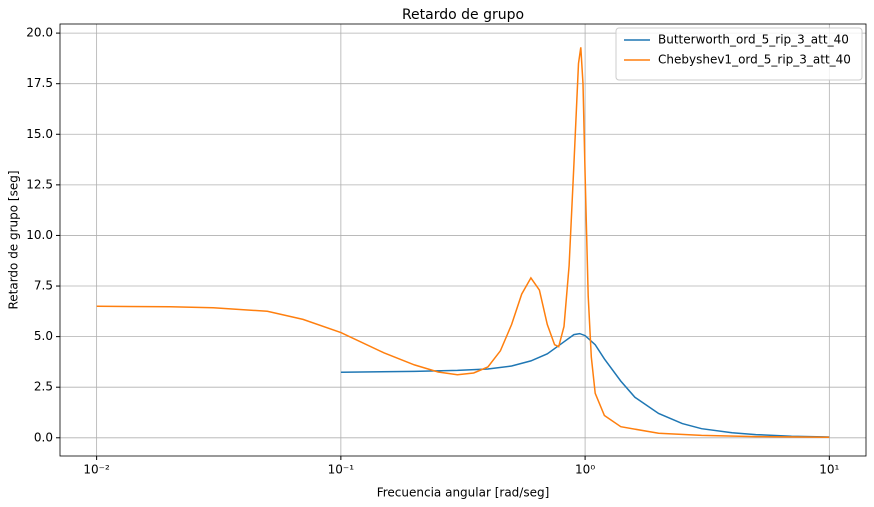 Image resolution: width=874 pixels, height=507 pixels. I want to click on y-tick-label: 0.0, so click(43, 437).